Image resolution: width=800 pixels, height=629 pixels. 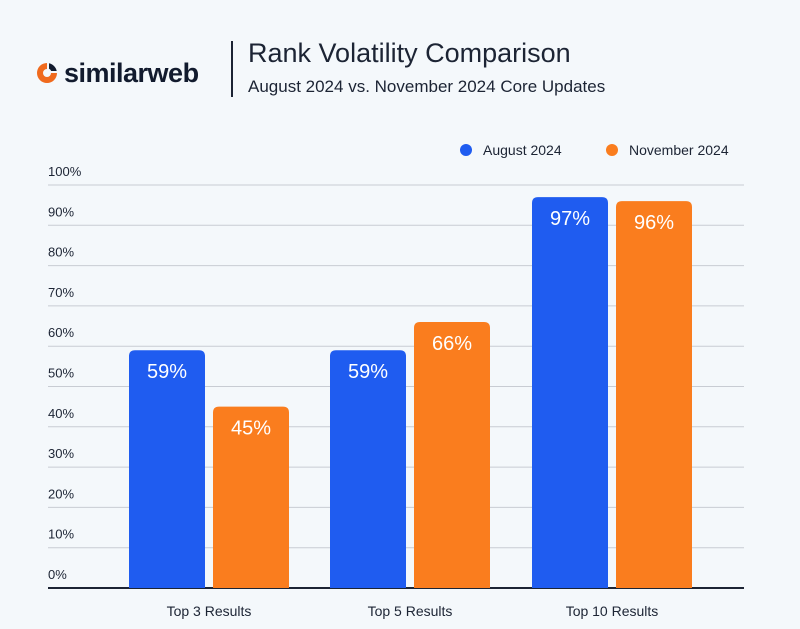 I want to click on y-tick-label: 60%, so click(x=61, y=332).